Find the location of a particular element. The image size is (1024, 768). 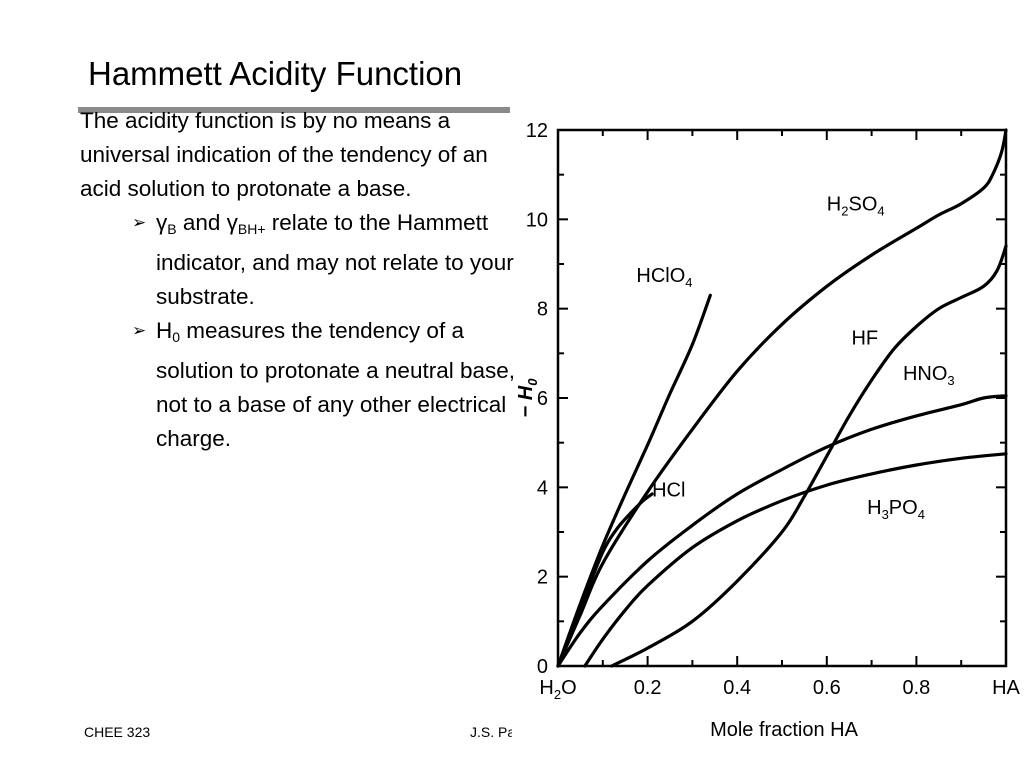

y-axis-label-main: − H is located at coordinates (526, 401).